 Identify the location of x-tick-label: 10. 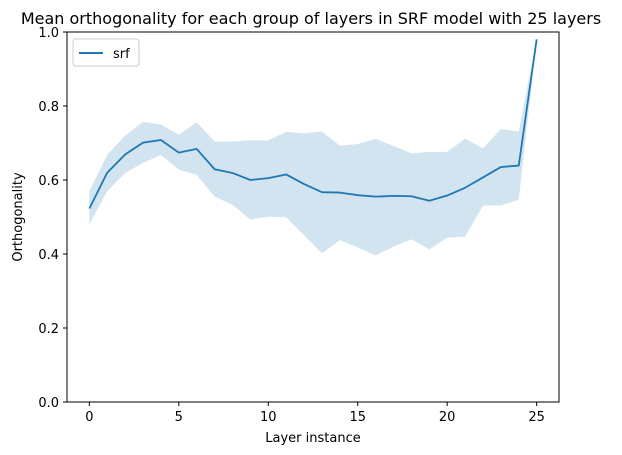
(268, 417).